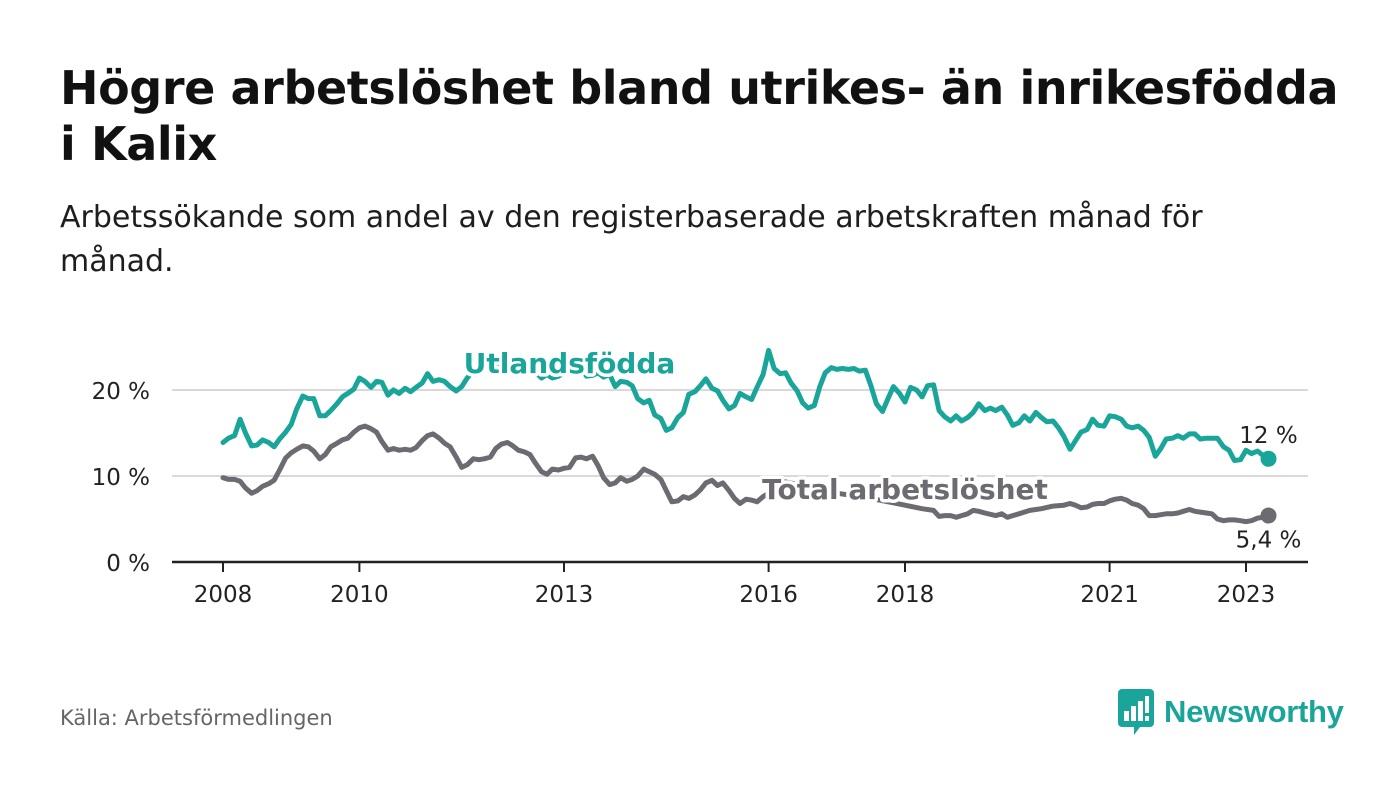 The image size is (1400, 794). I want to click on brand-name: Newsworthy, so click(1254, 711).